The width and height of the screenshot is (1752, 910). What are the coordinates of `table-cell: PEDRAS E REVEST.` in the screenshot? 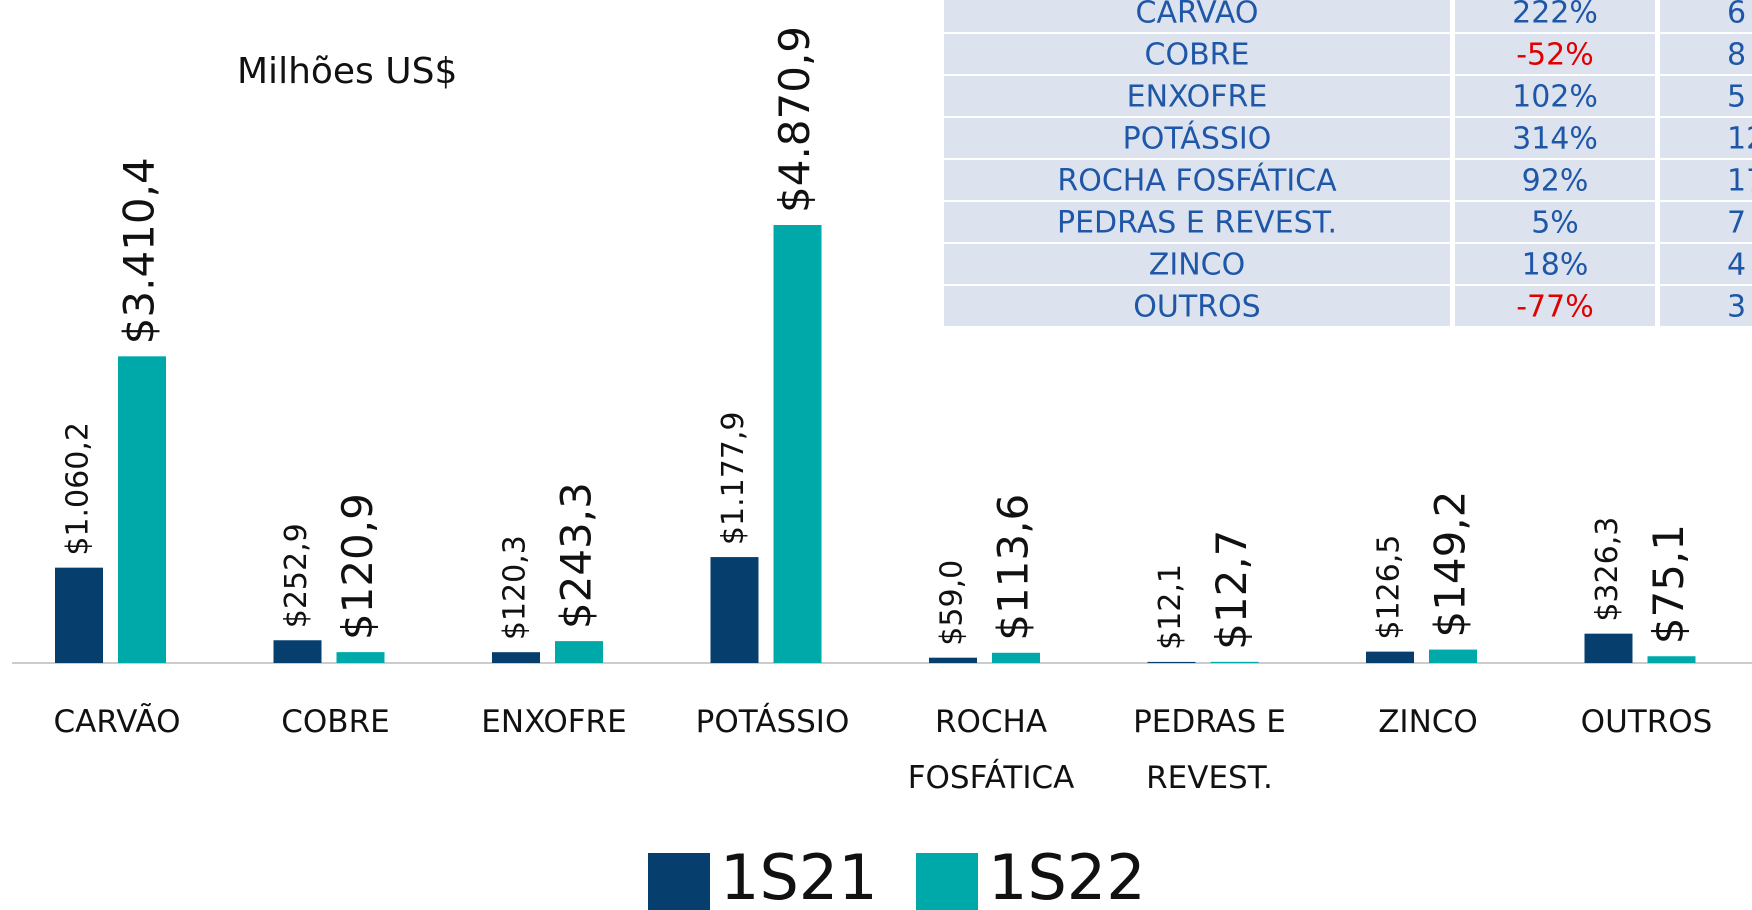 It's located at (1197, 223).